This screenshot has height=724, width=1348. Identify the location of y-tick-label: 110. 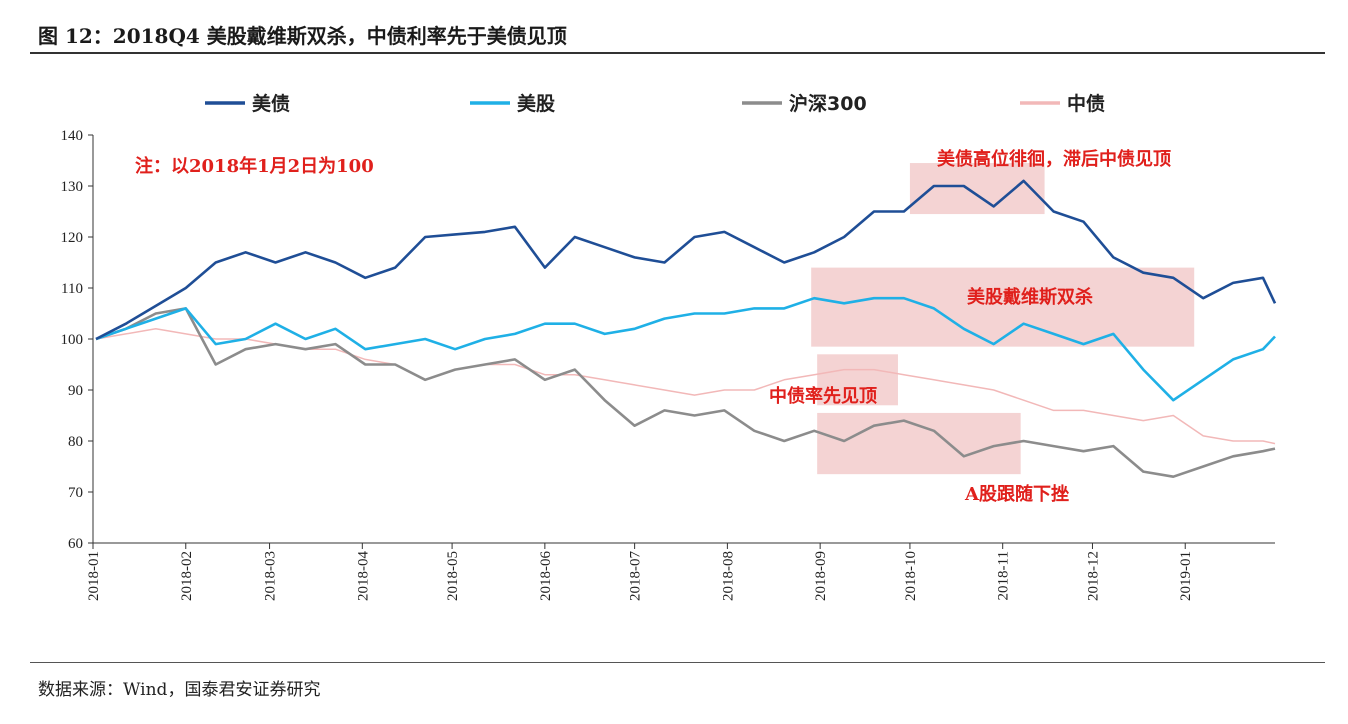
(72, 289).